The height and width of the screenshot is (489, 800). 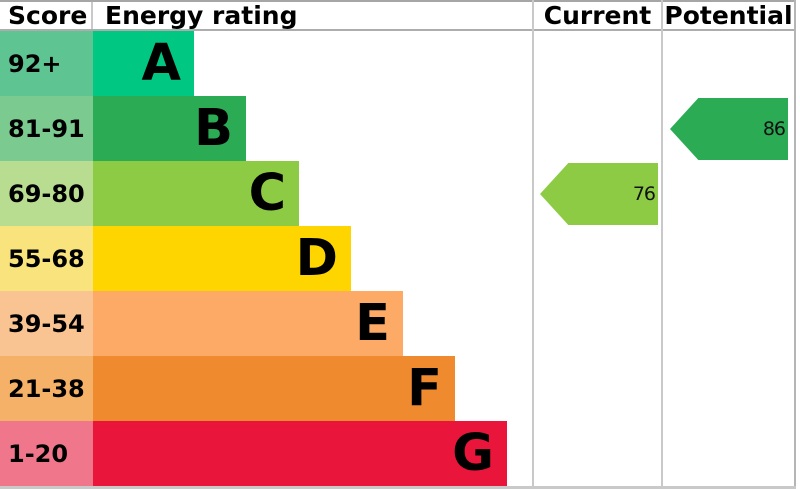 I want to click on potential-rating-value: 86, so click(x=774, y=129).